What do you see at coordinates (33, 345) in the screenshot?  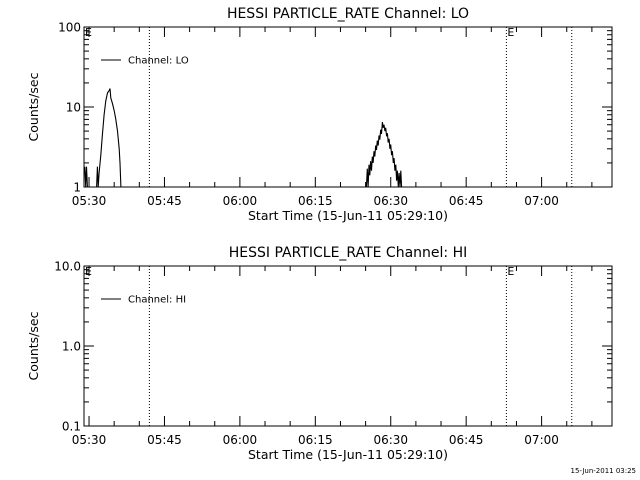 I see `y-axis-label-hi: Counts/sec` at bounding box center [33, 345].